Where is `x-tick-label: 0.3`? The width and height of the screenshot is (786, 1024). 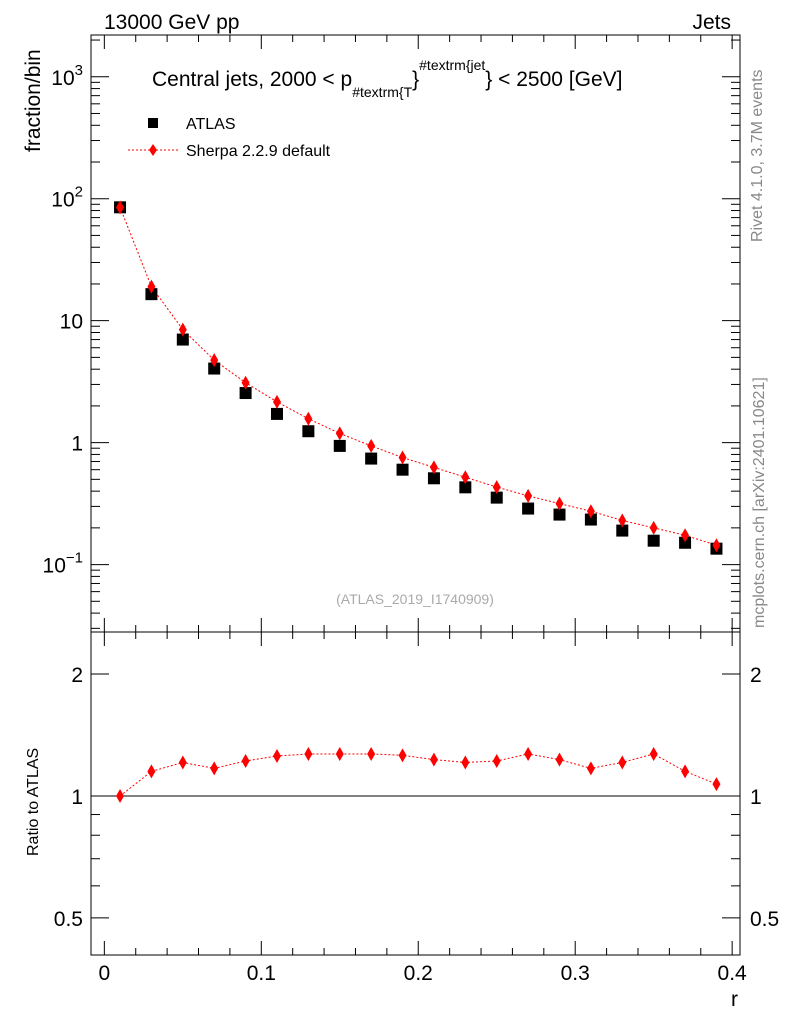 x-tick-label: 0.3 is located at coordinates (575, 973).